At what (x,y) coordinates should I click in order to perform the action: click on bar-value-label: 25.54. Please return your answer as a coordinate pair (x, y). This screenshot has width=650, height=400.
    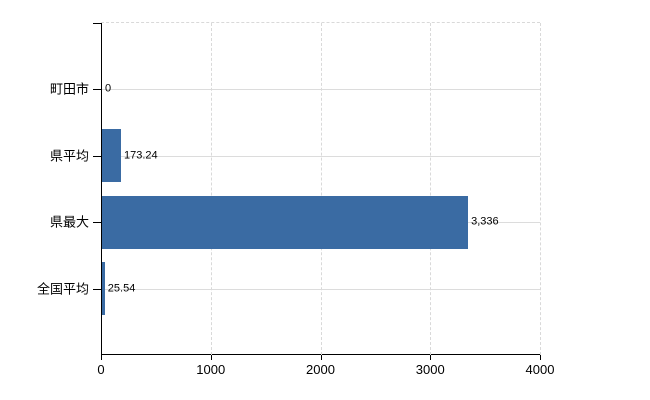
    Looking at the image, I should click on (121, 288).